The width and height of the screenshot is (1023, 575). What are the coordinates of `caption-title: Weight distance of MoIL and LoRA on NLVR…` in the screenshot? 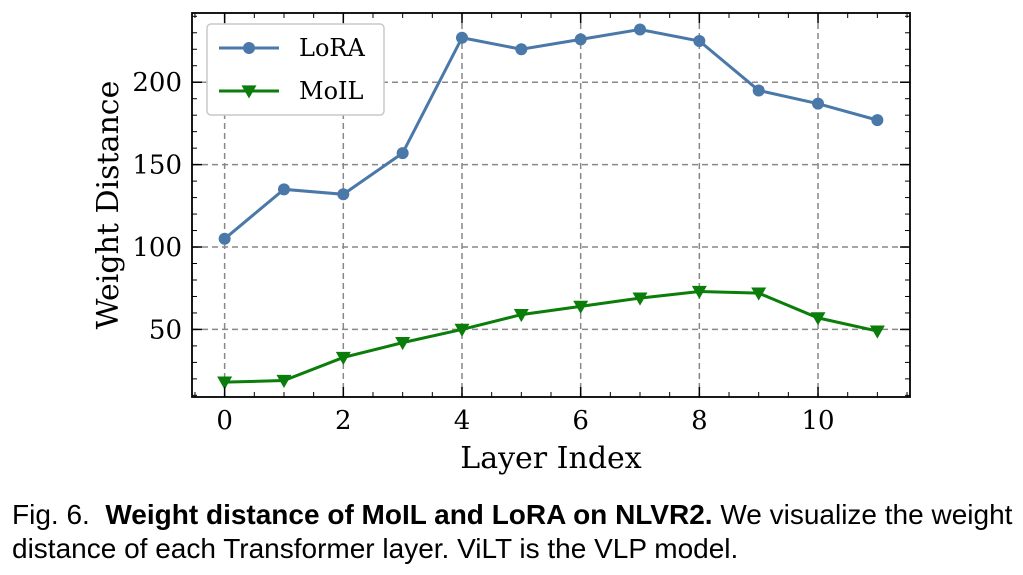 It's located at (409, 514).